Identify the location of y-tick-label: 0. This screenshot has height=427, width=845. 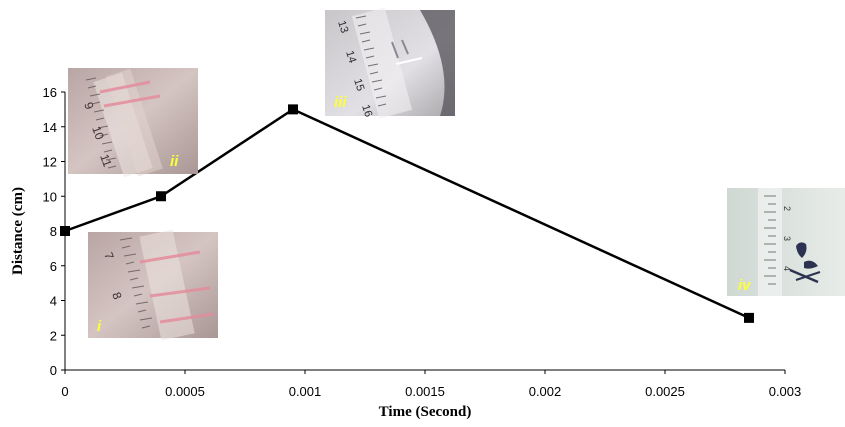
(53, 370).